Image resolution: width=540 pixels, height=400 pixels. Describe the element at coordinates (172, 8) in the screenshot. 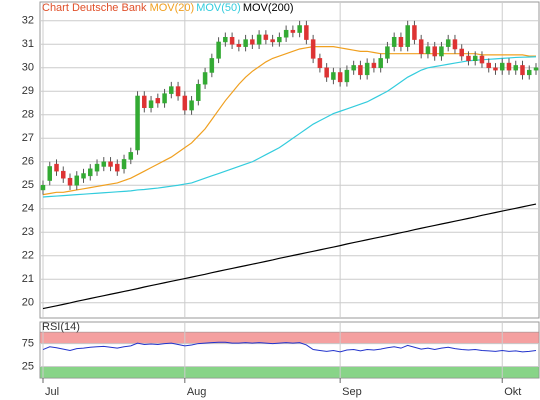

I see `legend-entry: MOV(20)` at that location.